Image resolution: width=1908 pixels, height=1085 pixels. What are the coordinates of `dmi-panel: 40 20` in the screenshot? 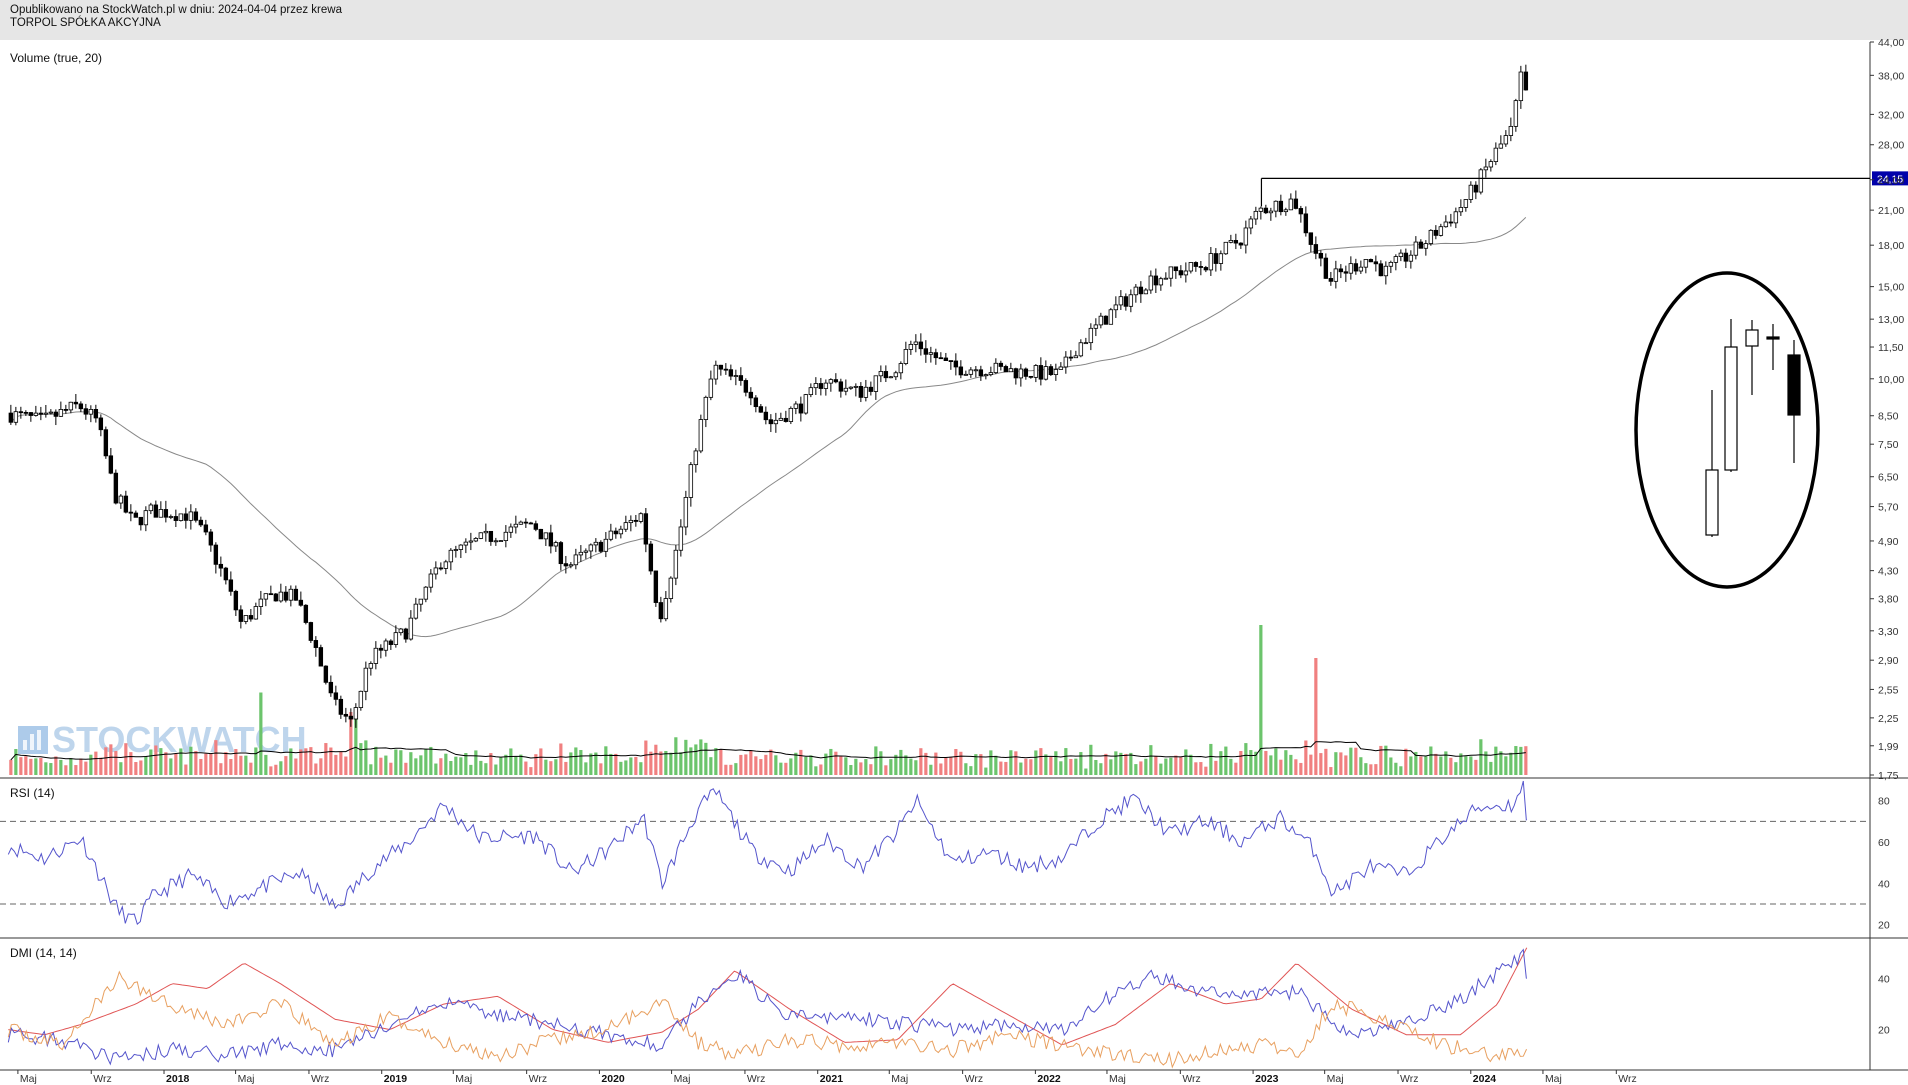 It's located at (948, 1008).